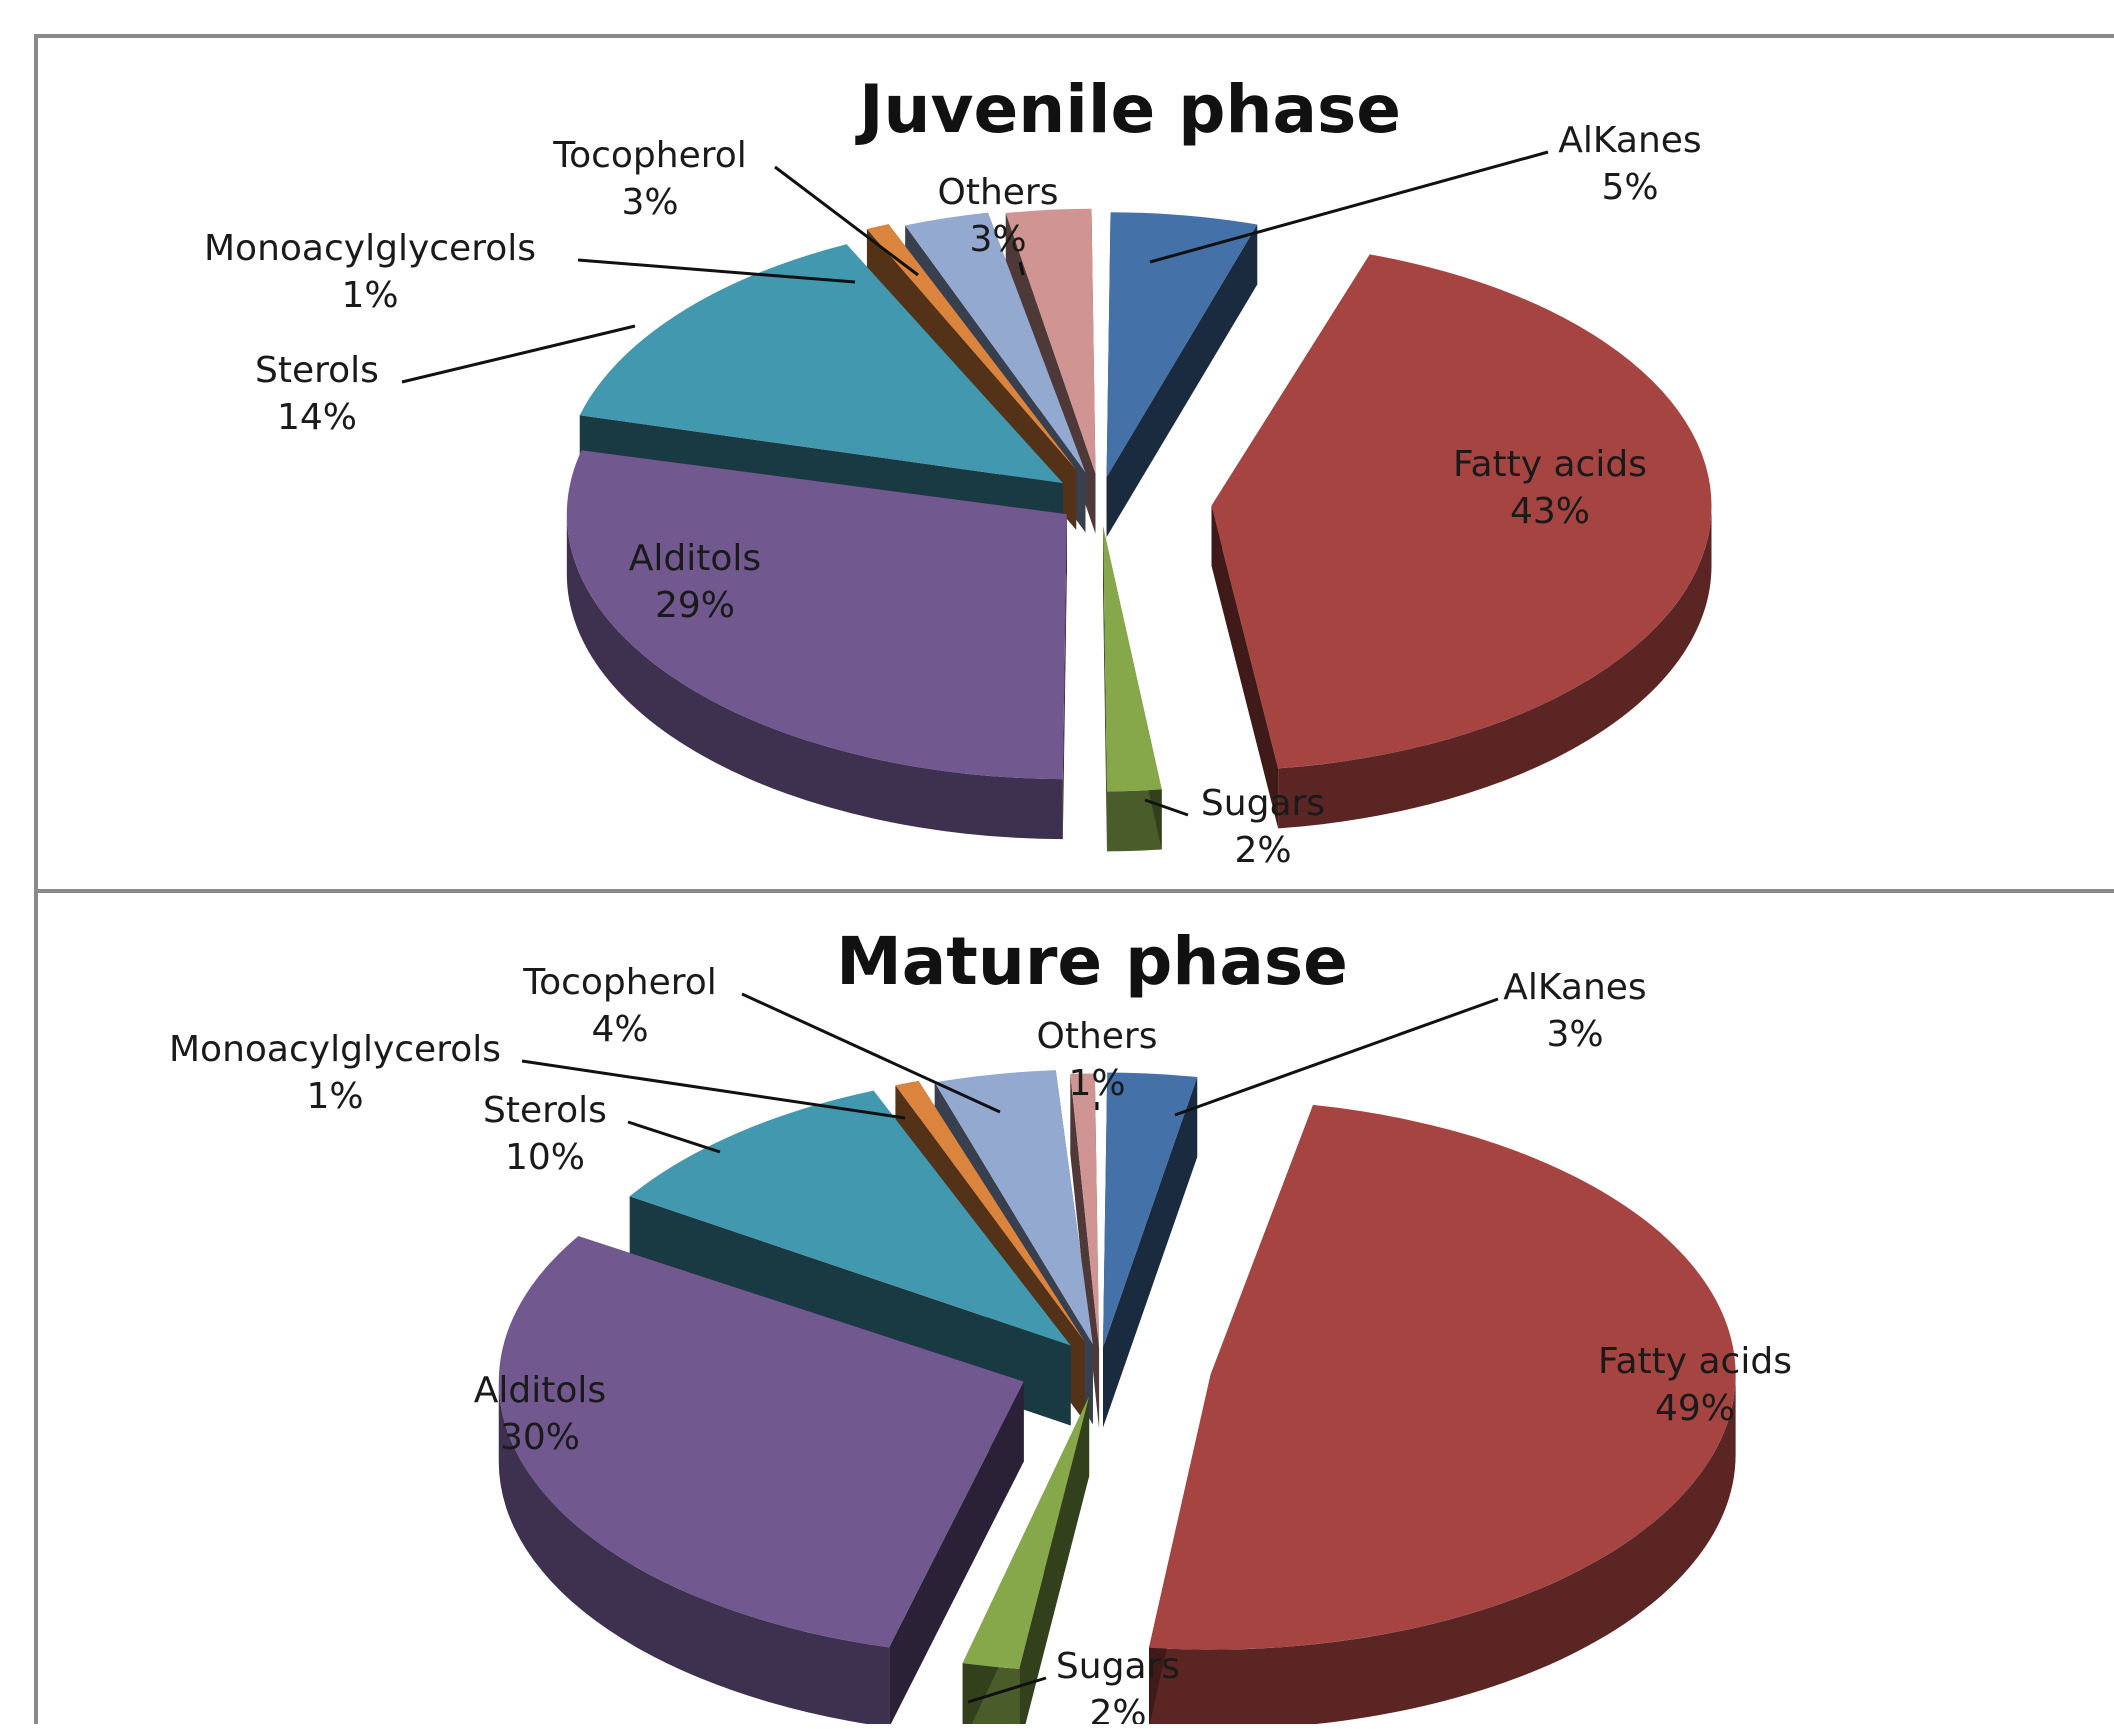 This screenshot has width=2114, height=1729. What do you see at coordinates (1096, 1083) in the screenshot?
I see `mature-value-others: 1%` at bounding box center [1096, 1083].